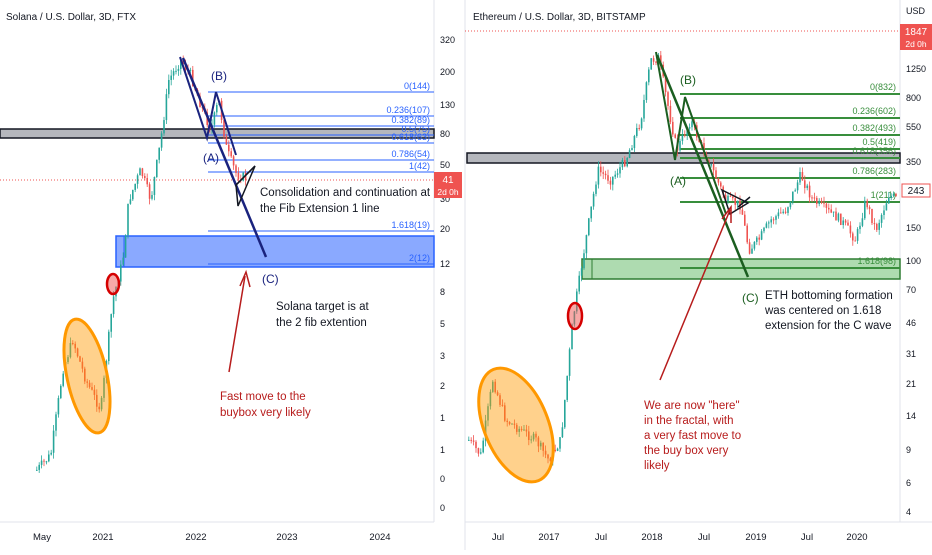  What do you see at coordinates (908, 512) in the screenshot?
I see `right-y-tick-label: 4` at bounding box center [908, 512].